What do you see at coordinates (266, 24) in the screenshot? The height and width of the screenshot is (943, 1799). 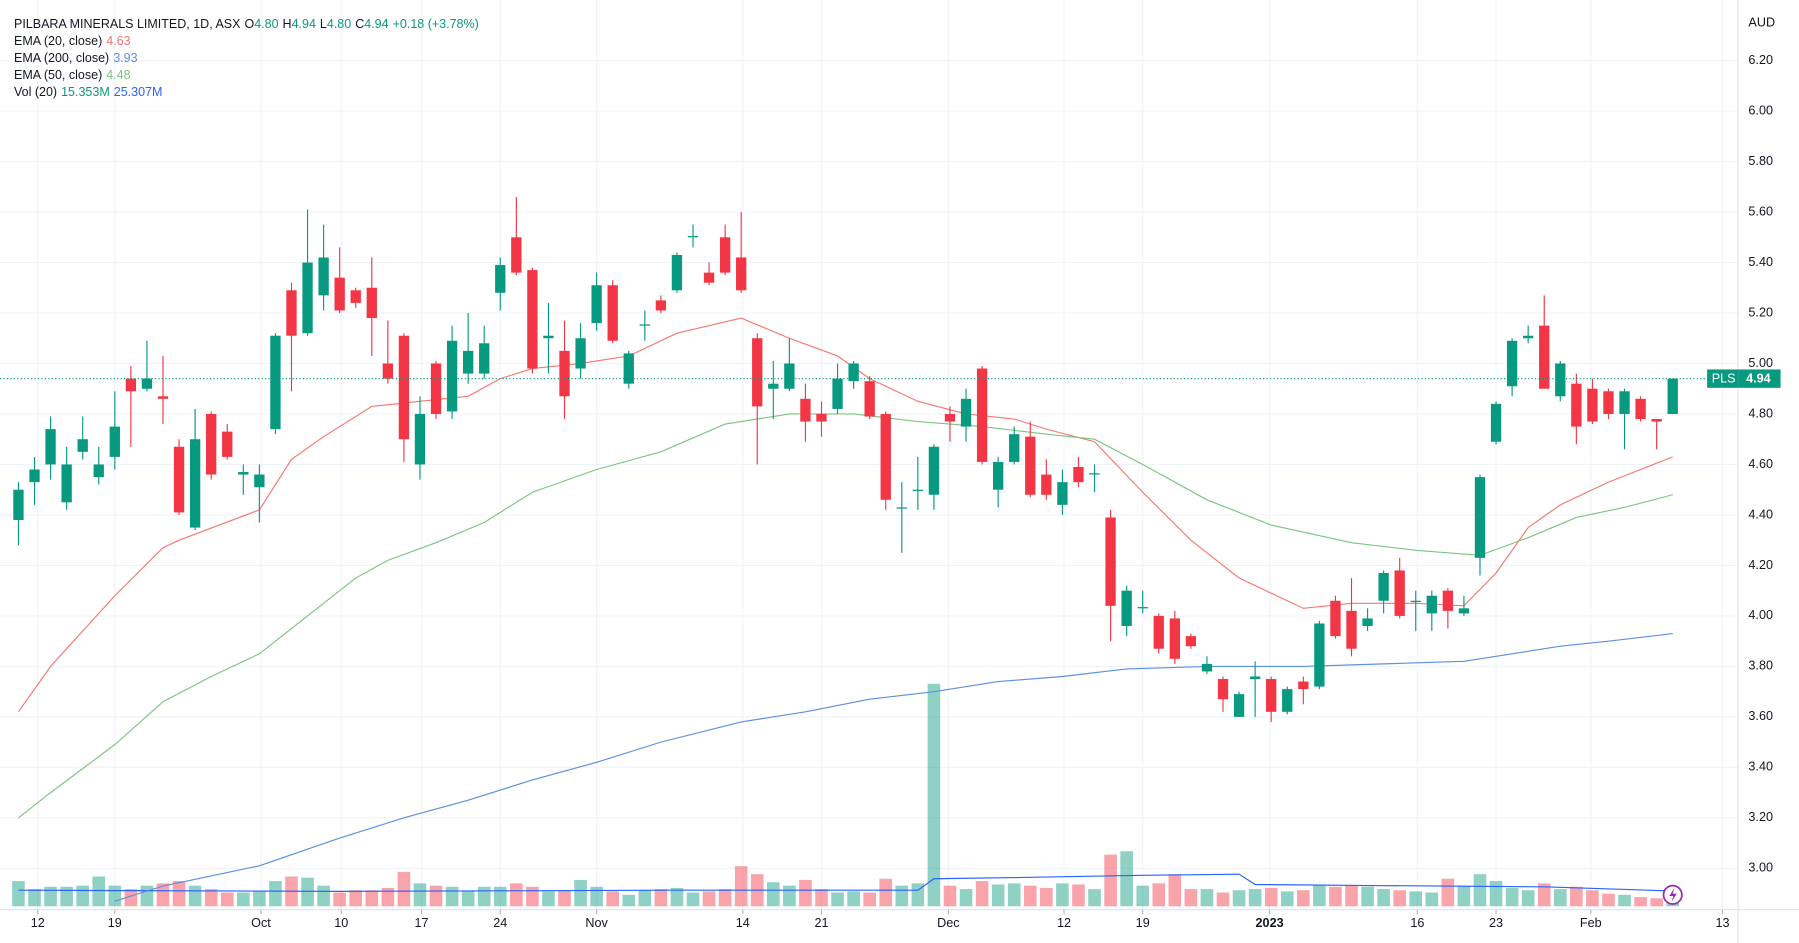 I see `ohlc-value: 4.80` at bounding box center [266, 24].